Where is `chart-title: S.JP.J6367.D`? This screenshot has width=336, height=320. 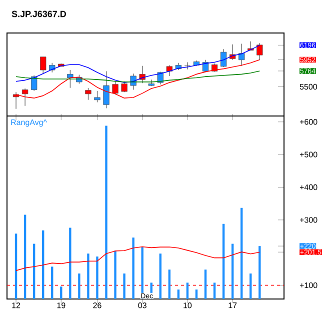 chart-title: S.JP.J6367.D is located at coordinates (39, 14).